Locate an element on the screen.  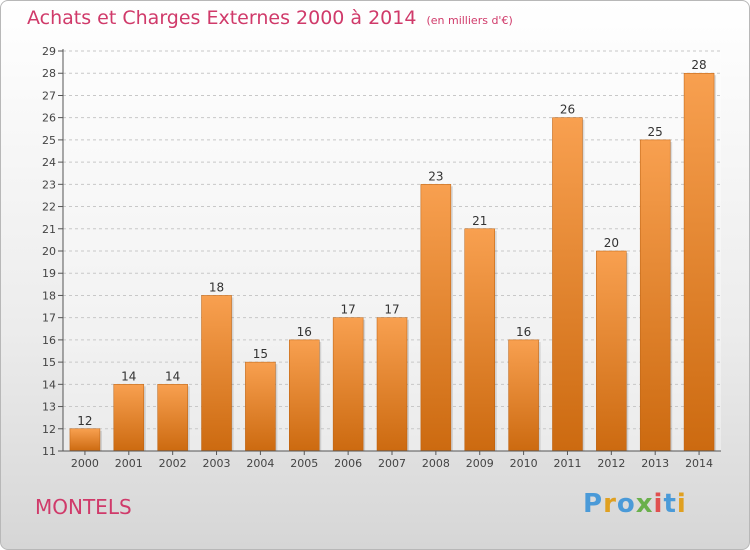
x-tick-label-2005: 2005 is located at coordinates (304, 463).